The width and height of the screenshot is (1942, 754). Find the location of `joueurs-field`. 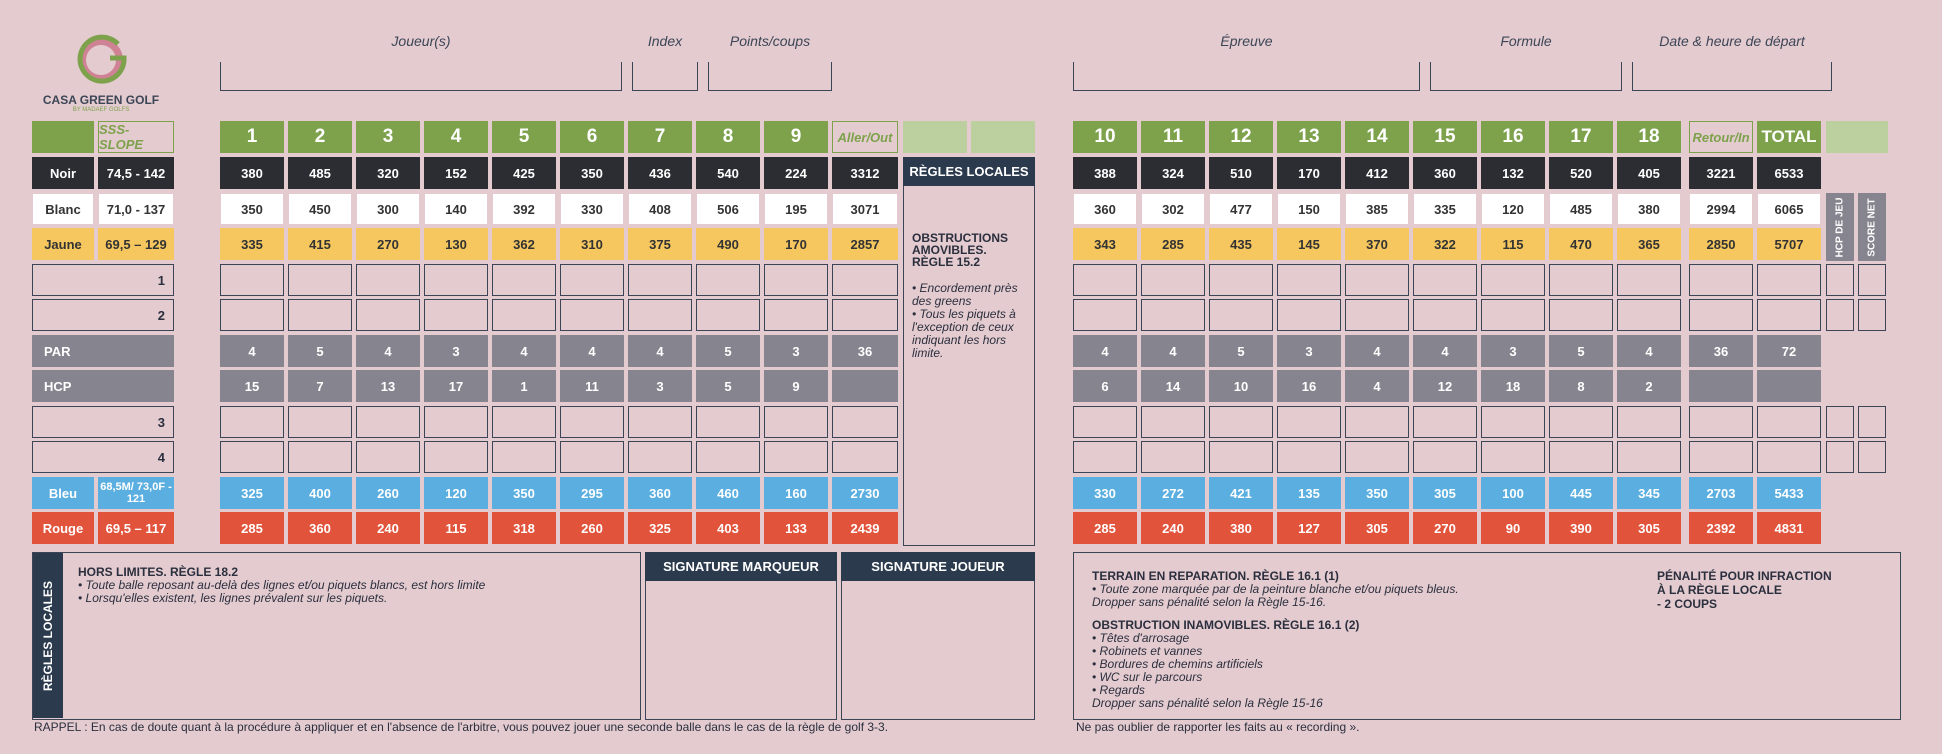

joueurs-field is located at coordinates (421, 76).